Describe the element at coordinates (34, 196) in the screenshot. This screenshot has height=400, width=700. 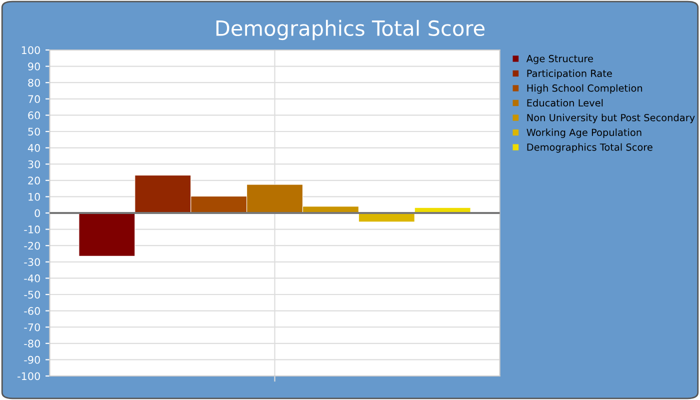
I see `y-tick-label: 10` at that location.